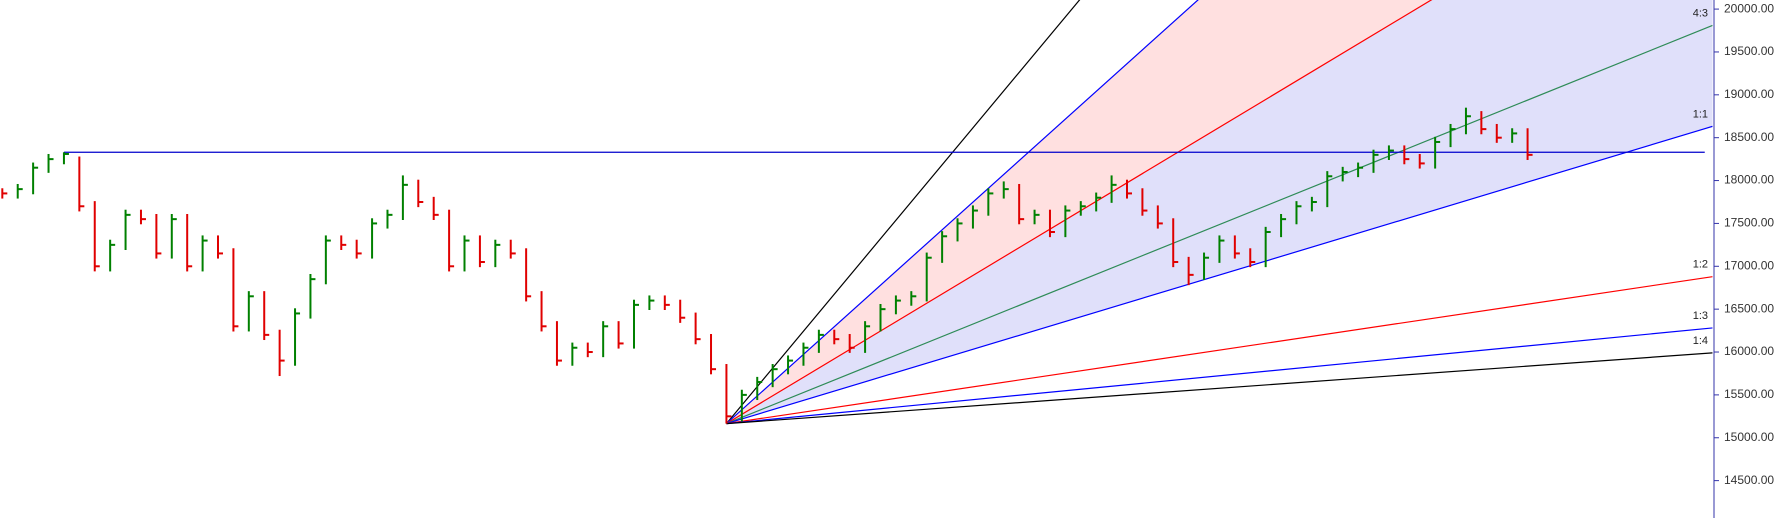 This screenshot has width=1786, height=518. Describe the element at coordinates (1749, 394) in the screenshot. I see `y-tick-label: 15500.00` at that location.